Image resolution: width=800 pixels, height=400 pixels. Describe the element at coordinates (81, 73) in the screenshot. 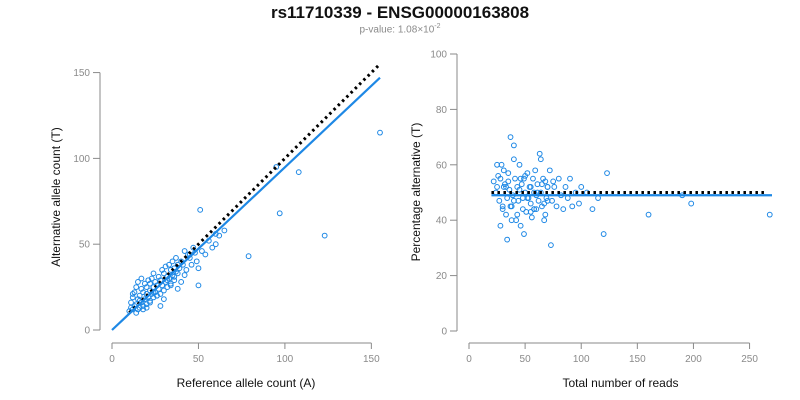

I see `y-tick-label: 150` at that location.